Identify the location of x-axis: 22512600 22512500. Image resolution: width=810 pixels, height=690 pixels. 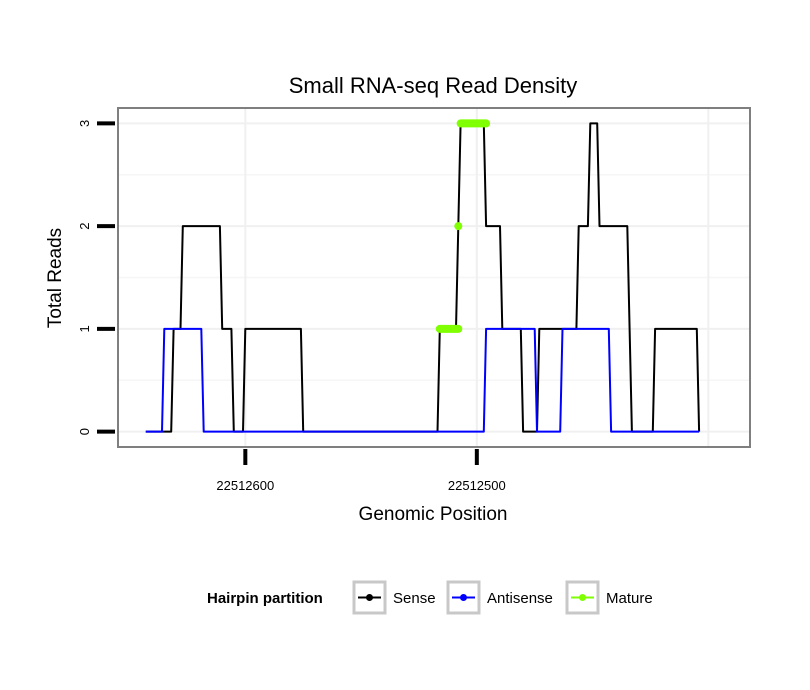
(361, 471).